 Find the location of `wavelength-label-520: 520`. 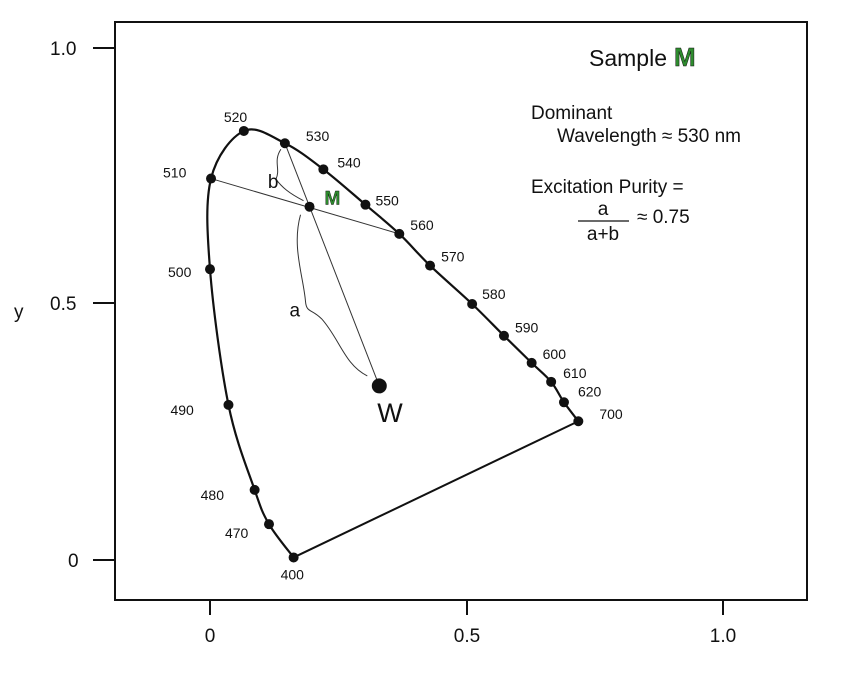

wavelength-label-520: 520 is located at coordinates (236, 117).